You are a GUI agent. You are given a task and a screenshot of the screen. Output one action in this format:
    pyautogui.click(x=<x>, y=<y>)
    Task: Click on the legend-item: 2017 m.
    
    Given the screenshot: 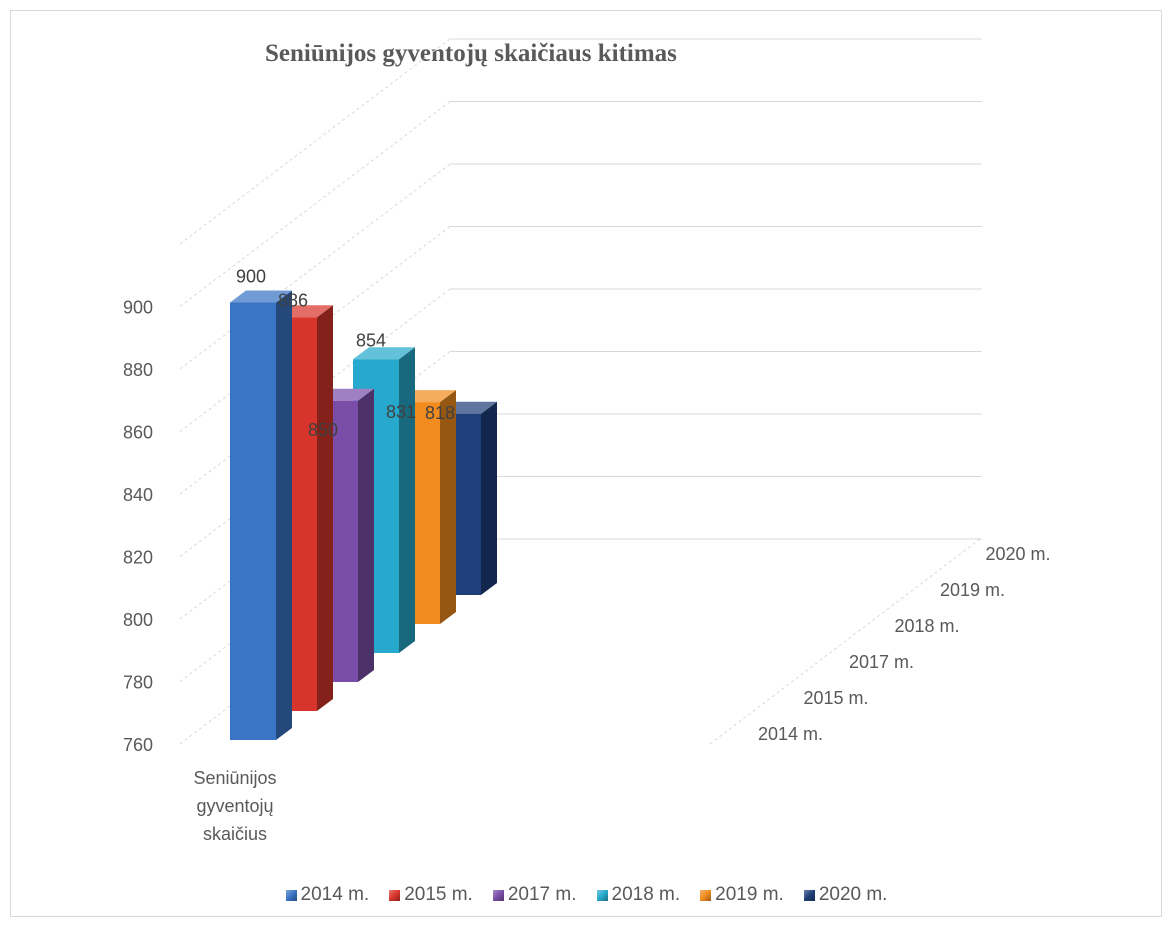 What is the action you would take?
    pyautogui.click(x=534, y=895)
    